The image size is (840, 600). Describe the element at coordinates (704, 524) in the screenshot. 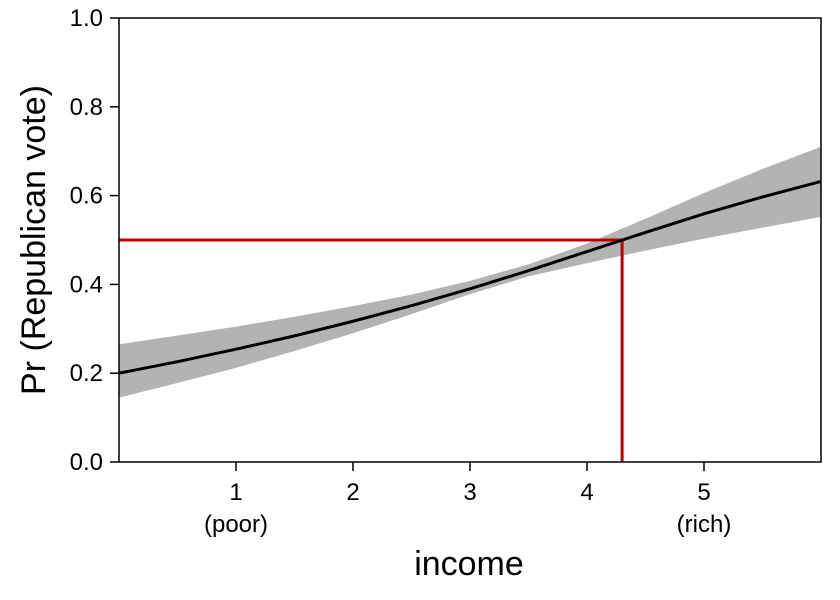

I see `x-tick-sublabel: (rich)` at that location.